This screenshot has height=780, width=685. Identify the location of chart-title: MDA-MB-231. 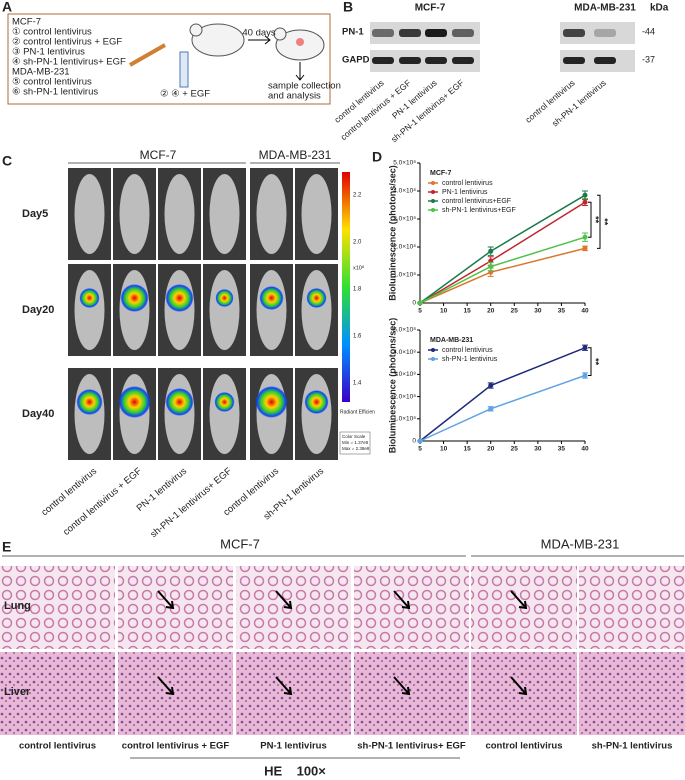
(451, 340).